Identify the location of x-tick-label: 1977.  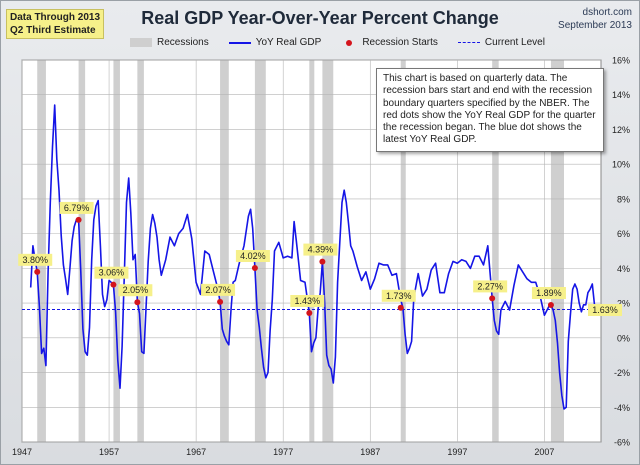
(283, 452).